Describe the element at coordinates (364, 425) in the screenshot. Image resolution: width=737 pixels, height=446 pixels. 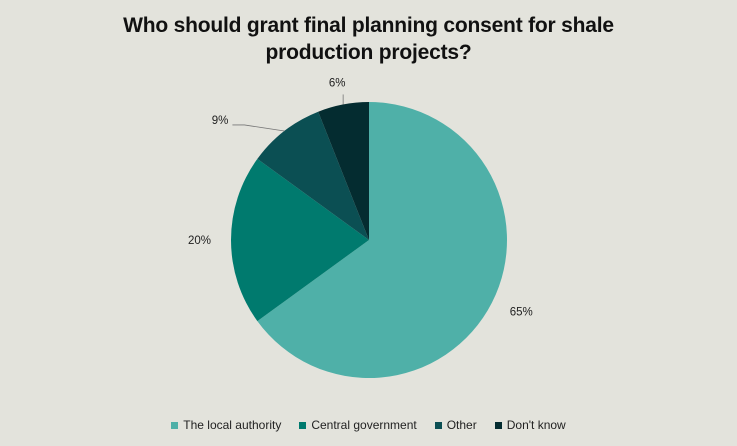
I see `legend-label-central-government: Central government` at that location.